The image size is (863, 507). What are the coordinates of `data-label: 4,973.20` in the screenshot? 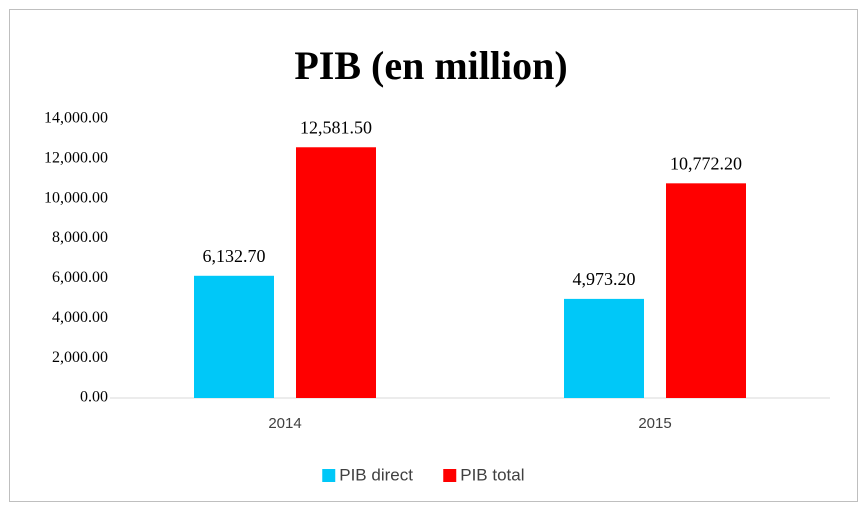 It's located at (604, 279).